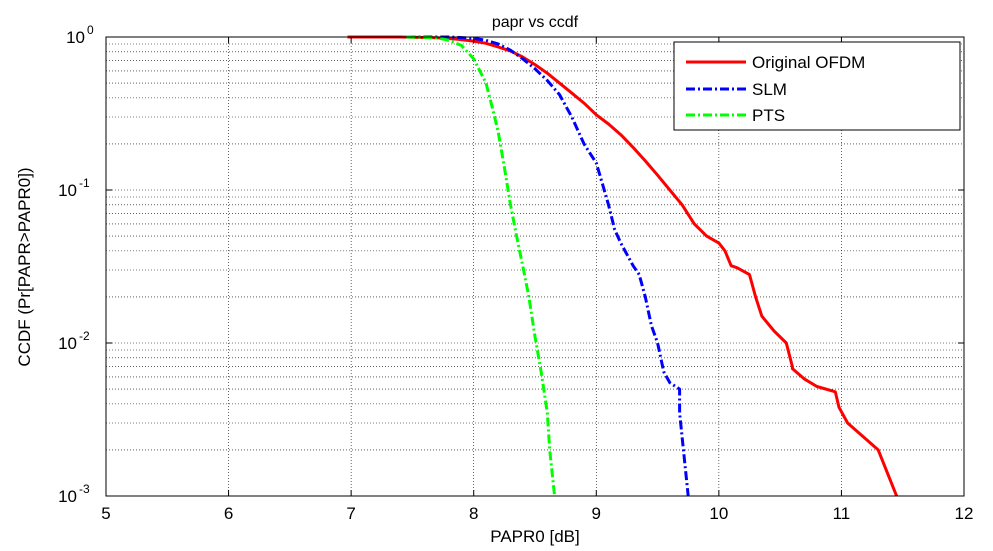  What do you see at coordinates (768, 115) in the screenshot?
I see `legend-label-pts: PTS` at bounding box center [768, 115].